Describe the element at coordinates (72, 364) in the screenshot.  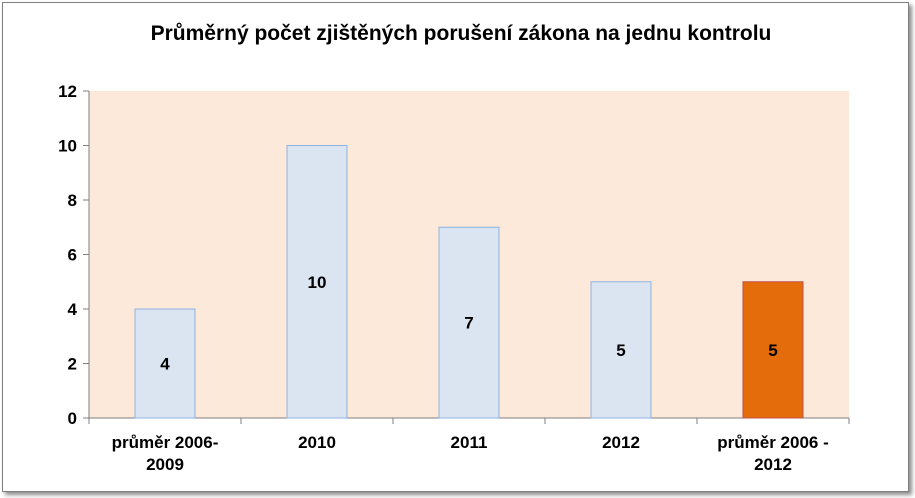
I see `y-tick-label: 2` at that location.